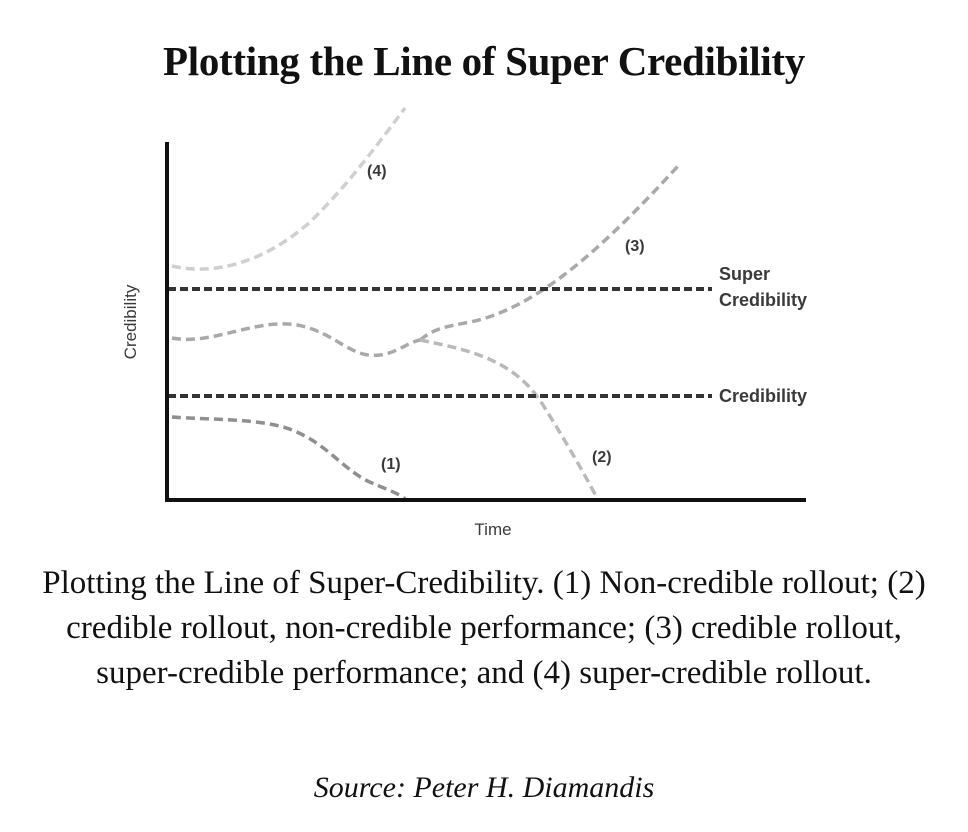 This screenshot has height=832, width=968. I want to click on x-axis-label: Time, so click(492, 529).